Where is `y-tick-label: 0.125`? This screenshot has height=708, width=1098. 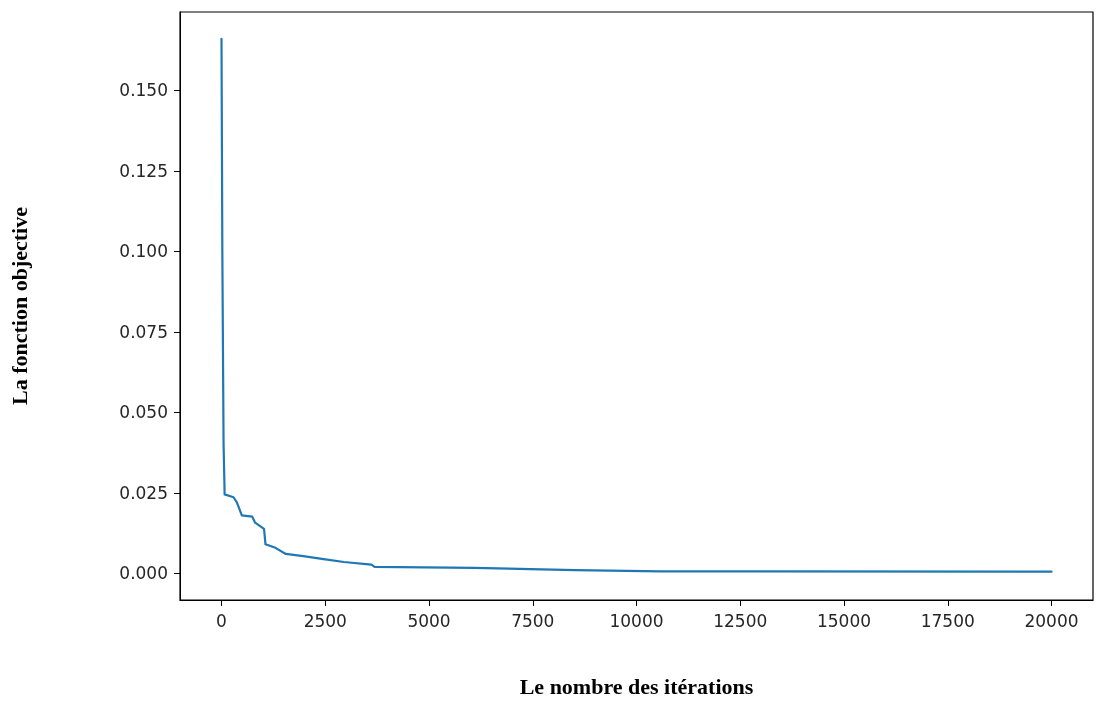 y-tick-label: 0.125 is located at coordinates (143, 170).